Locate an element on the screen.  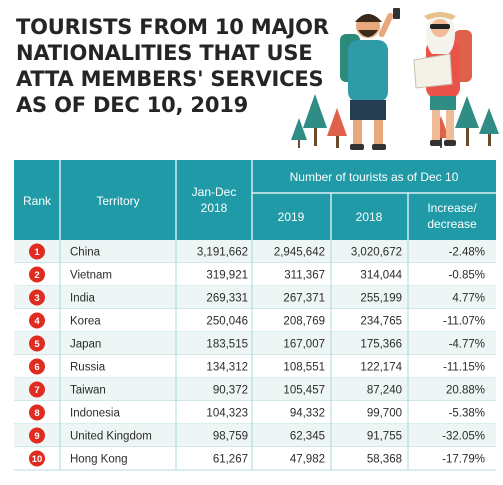
jandec-2018-cell: 319,921 is located at coordinates (227, 276).